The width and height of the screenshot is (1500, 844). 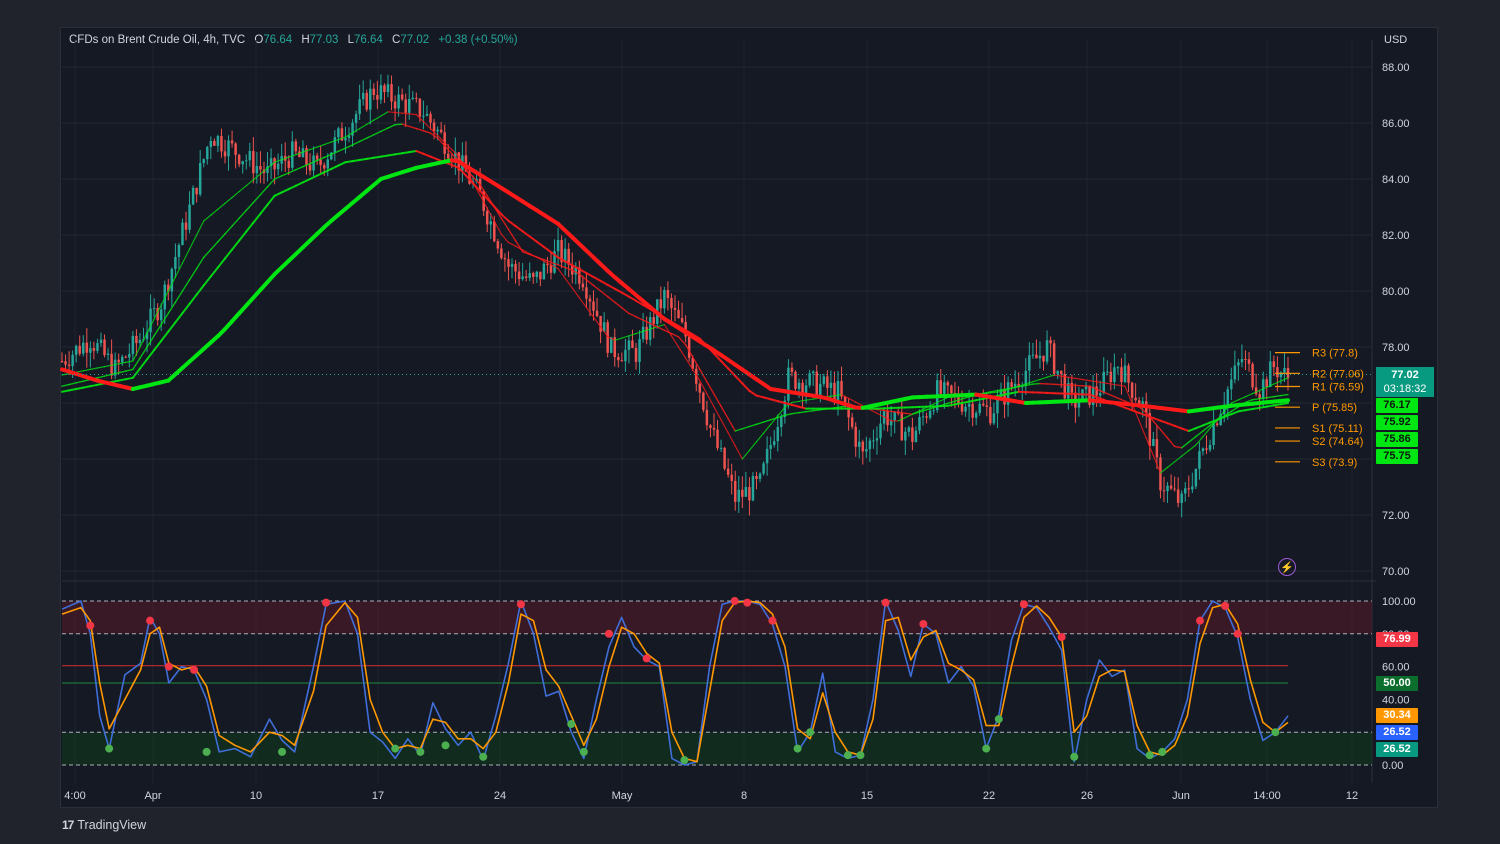 What do you see at coordinates (867, 796) in the screenshot?
I see `time-tick-label: 15` at bounding box center [867, 796].